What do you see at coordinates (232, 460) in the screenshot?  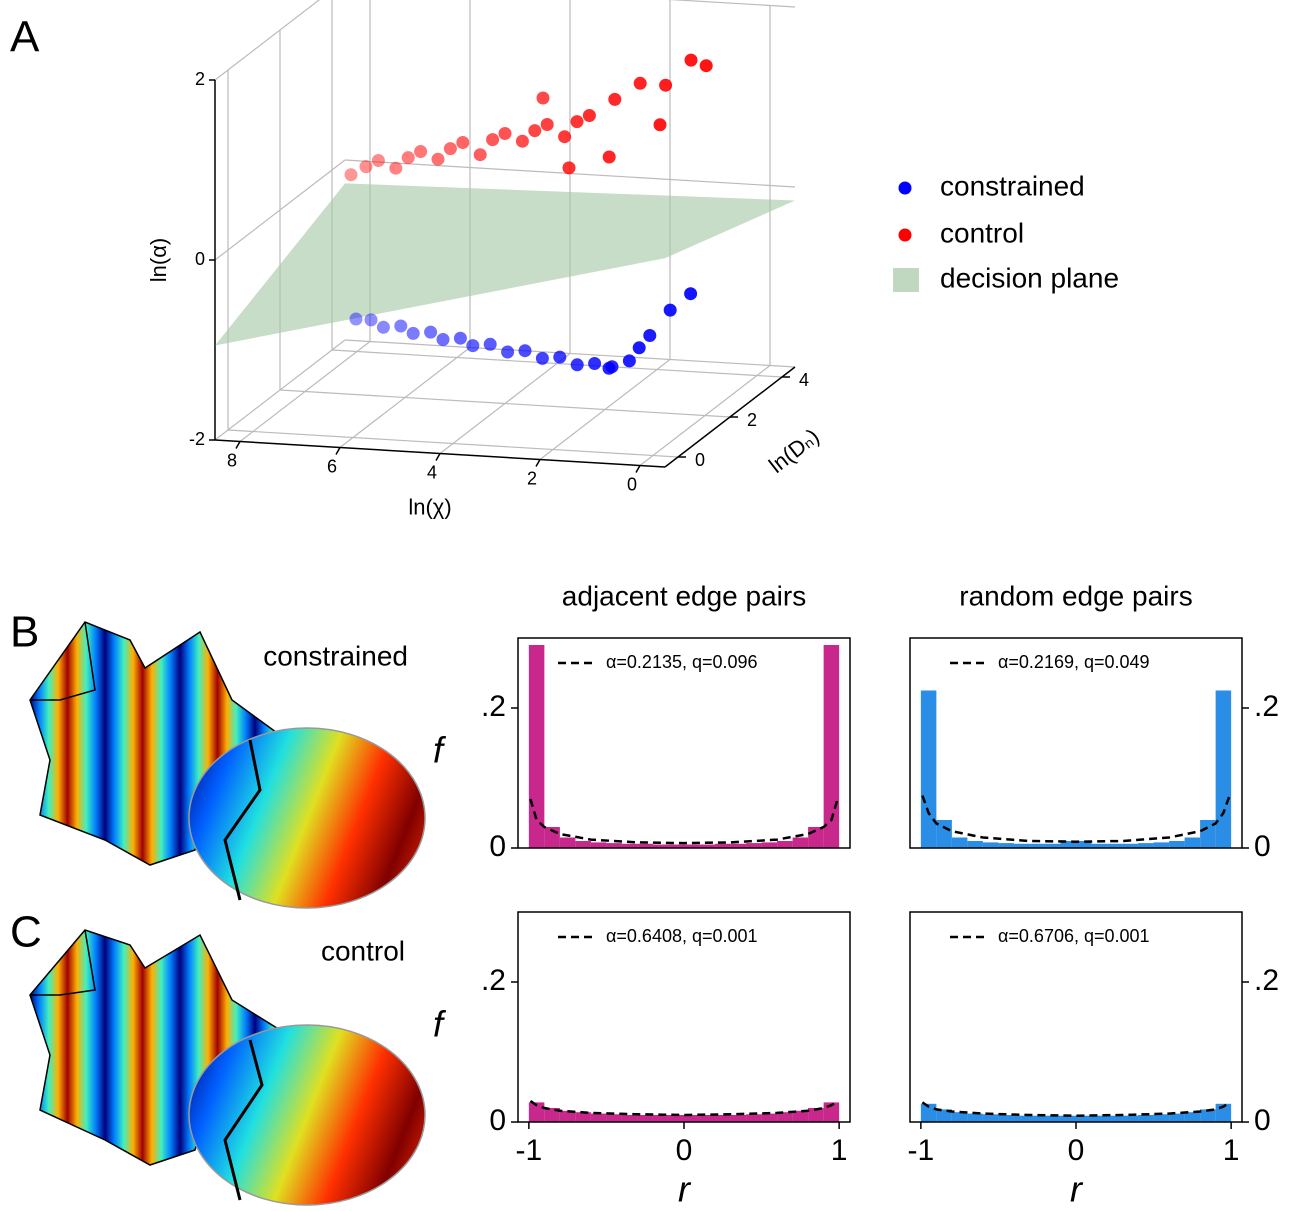 I see `x-tick-label: 8` at bounding box center [232, 460].